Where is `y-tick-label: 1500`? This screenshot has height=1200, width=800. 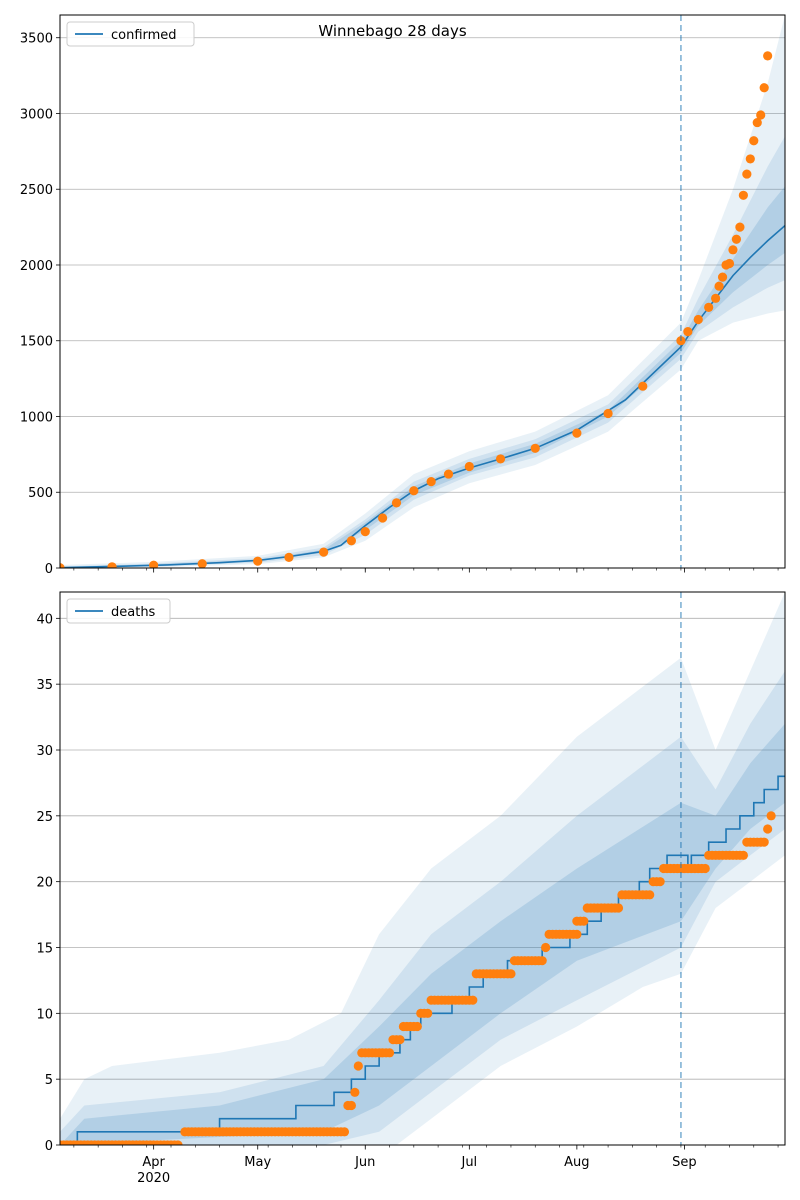
y-tick-label: 1500 is located at coordinates (36, 342).